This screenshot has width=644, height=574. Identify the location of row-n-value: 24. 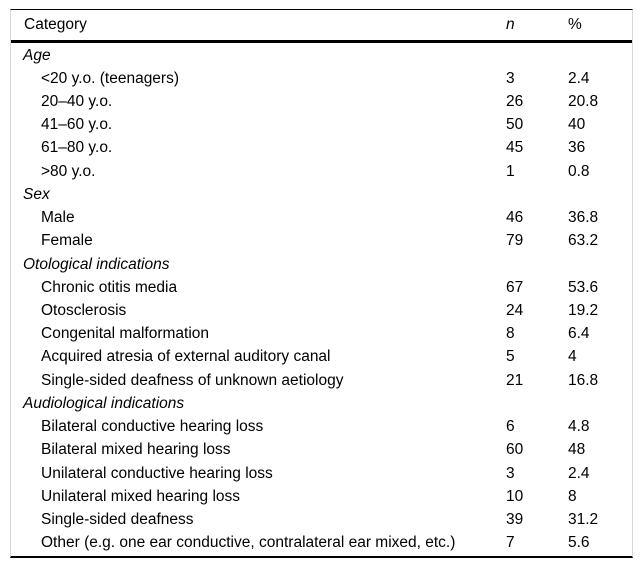
(515, 311).